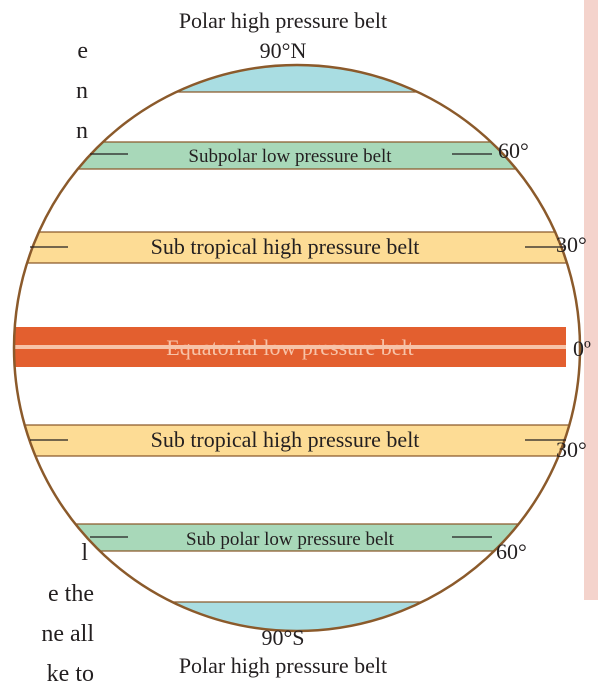  Describe the element at coordinates (71, 594) in the screenshot. I see `text-fragment: e the` at that location.